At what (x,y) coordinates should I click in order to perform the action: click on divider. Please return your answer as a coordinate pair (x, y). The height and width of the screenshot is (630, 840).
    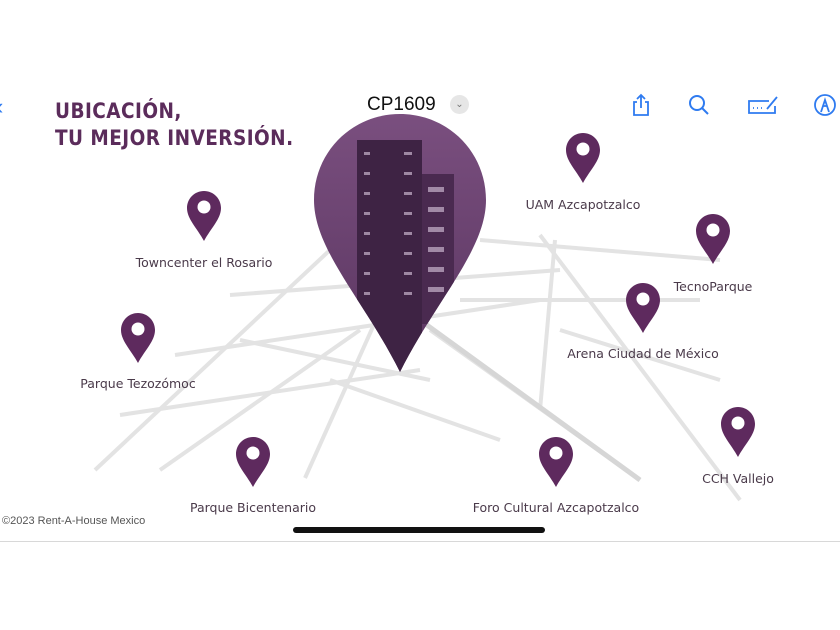
    Looking at the image, I should click on (420, 541).